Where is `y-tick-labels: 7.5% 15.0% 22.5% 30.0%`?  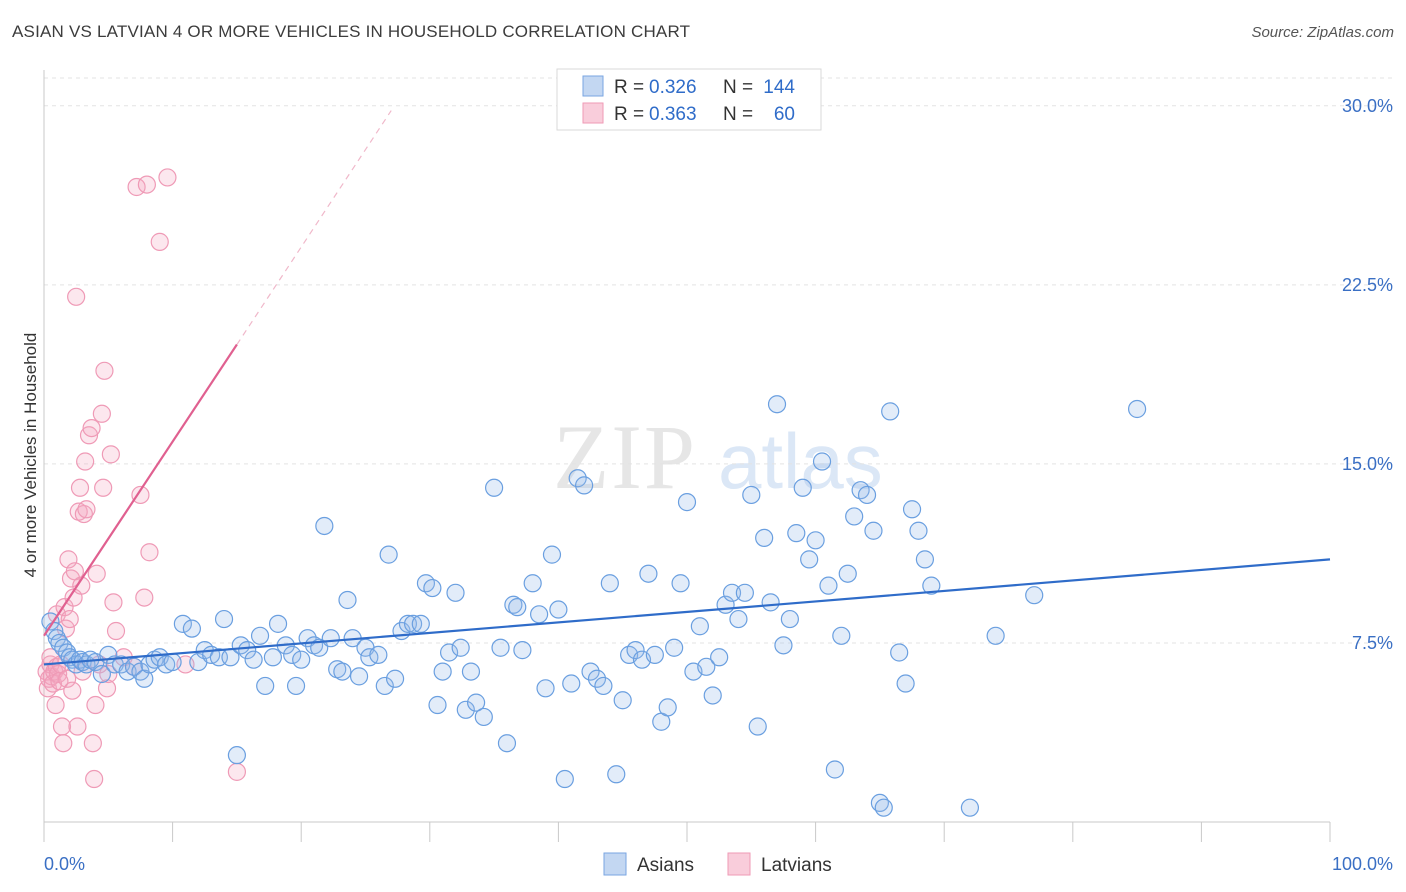
y-tick-labels: 7.5% 15.0% 22.5% 30.0% is located at coordinates (1367, 374).